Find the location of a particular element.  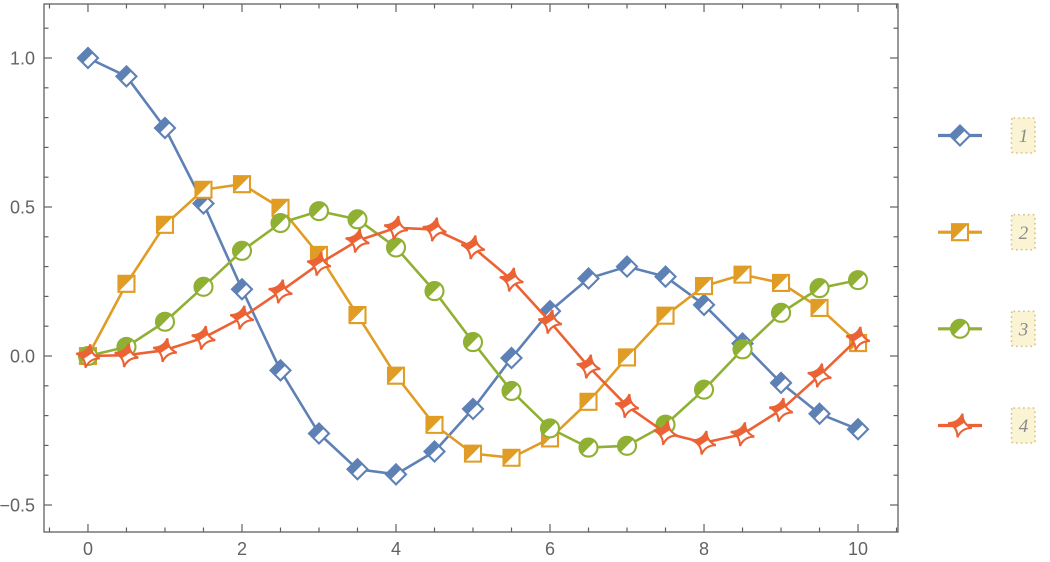

legend-label: 1 is located at coordinates (1024, 136).